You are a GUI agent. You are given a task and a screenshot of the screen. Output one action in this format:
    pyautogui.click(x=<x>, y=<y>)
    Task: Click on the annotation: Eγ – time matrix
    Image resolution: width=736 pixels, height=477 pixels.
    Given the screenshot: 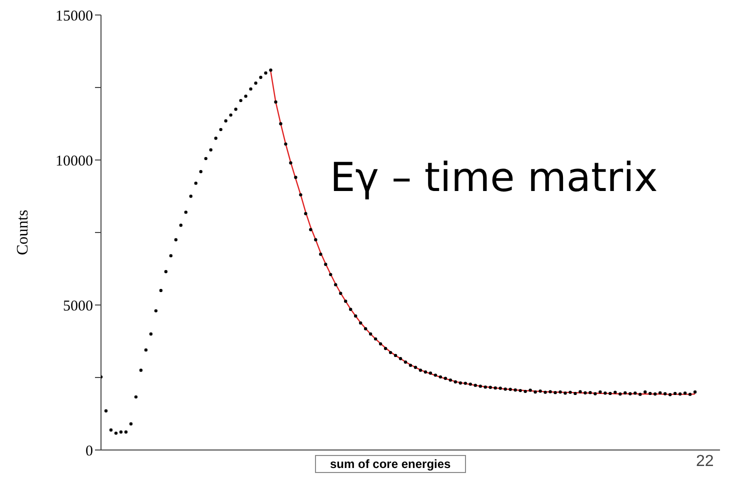 What is the action you would take?
    pyautogui.click(x=494, y=178)
    